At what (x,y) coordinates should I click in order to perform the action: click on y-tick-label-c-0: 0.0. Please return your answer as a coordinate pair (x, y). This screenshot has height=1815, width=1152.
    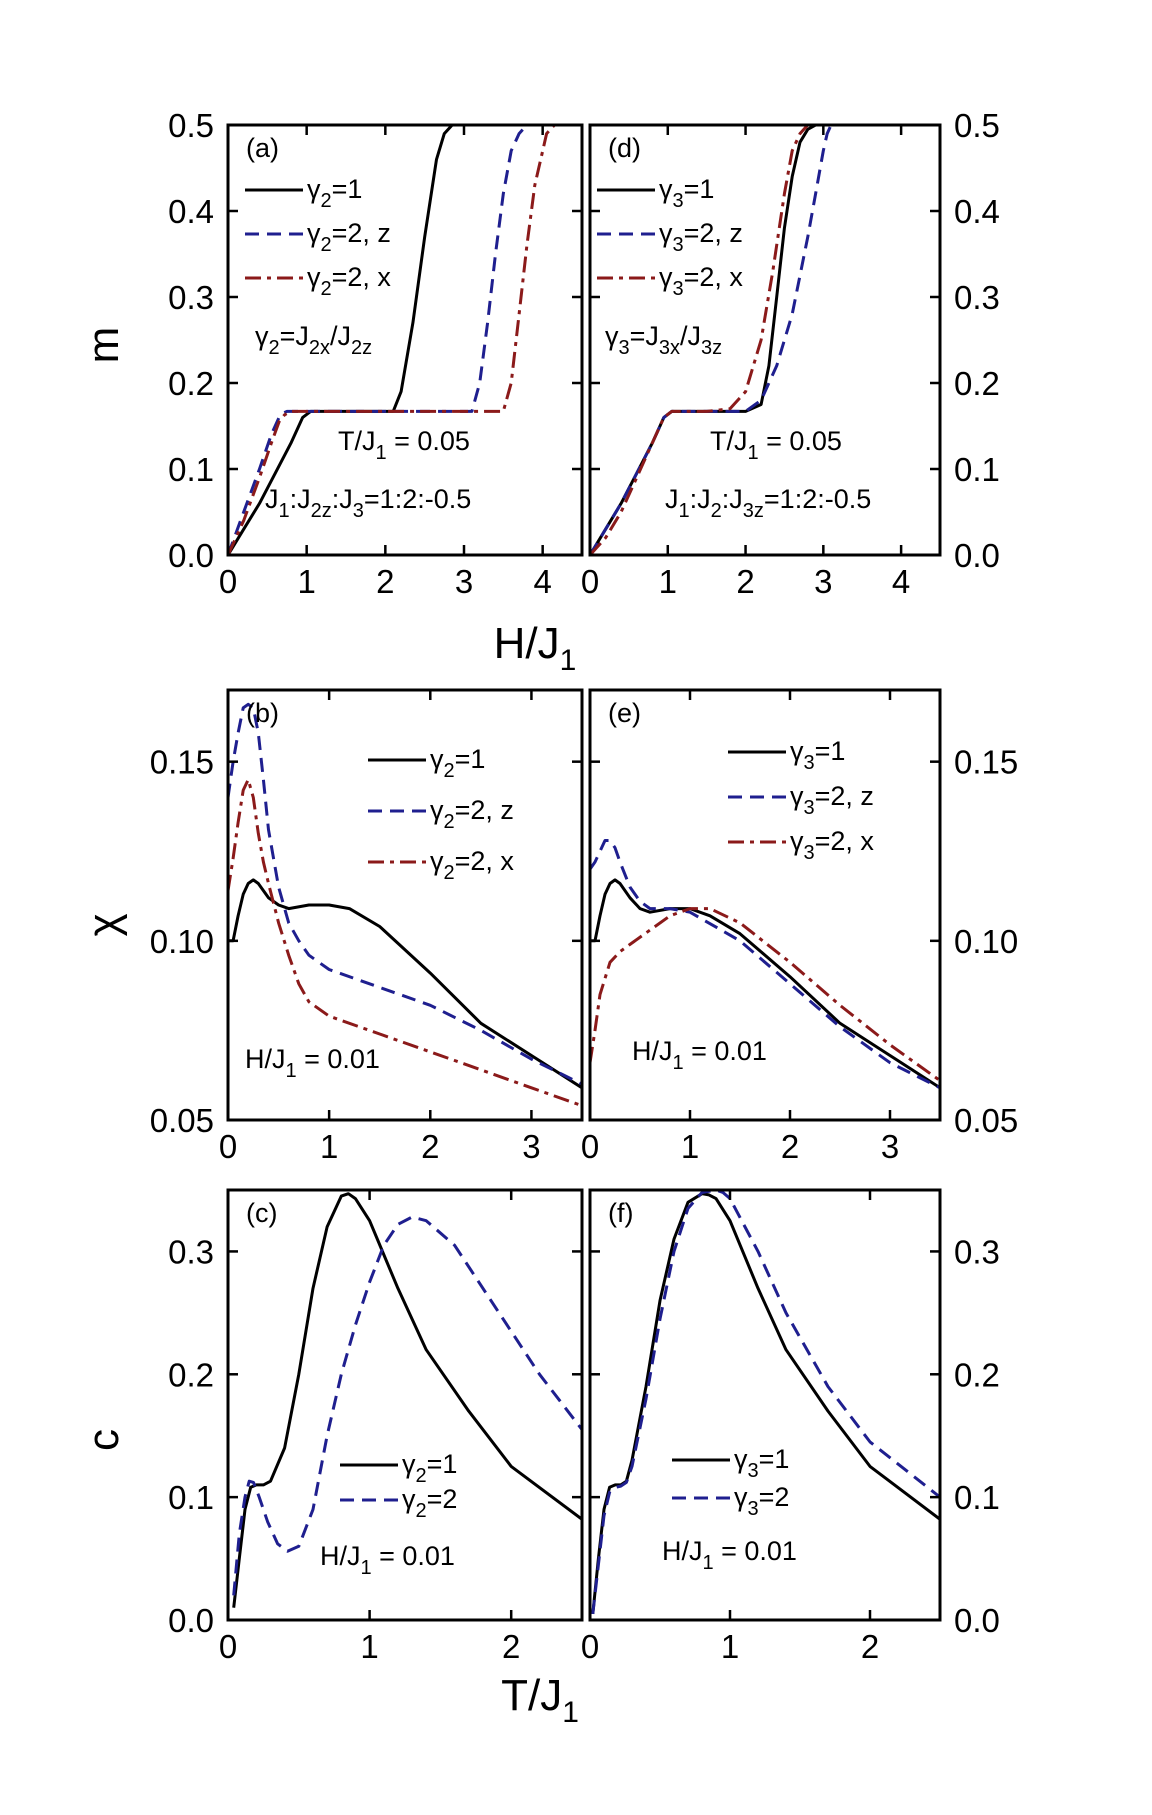
    Looking at the image, I should click on (191, 1620).